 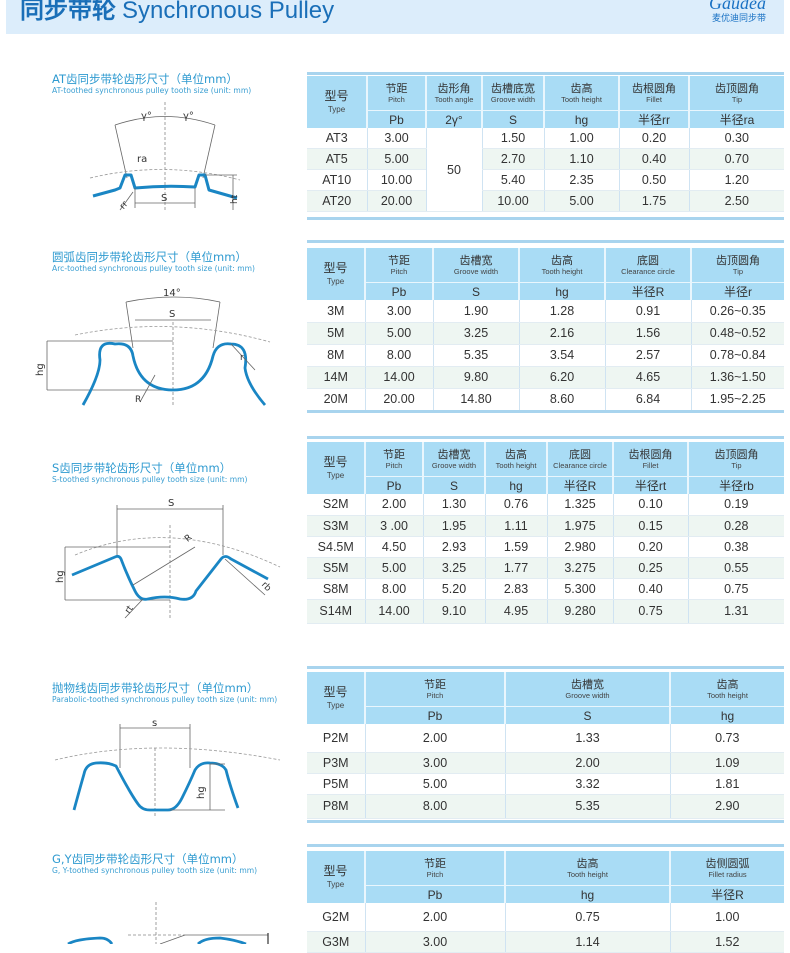 I want to click on table-row: AT20 20.00 10.00 5.00 1.75 2.50, so click(x=545, y=201).